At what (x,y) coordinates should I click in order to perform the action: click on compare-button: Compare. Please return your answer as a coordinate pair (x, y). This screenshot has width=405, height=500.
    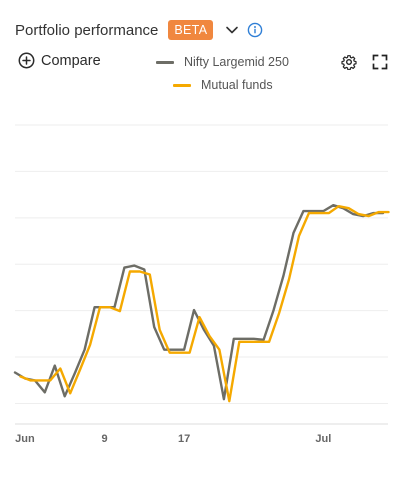
    Looking at the image, I should click on (59, 60).